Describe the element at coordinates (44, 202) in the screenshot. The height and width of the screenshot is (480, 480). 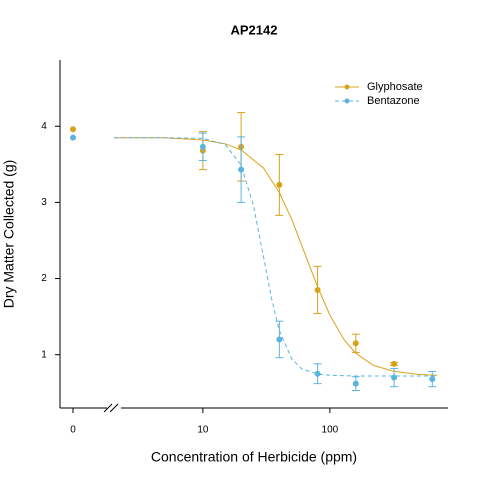
I see `y-tick-label: 3` at that location.